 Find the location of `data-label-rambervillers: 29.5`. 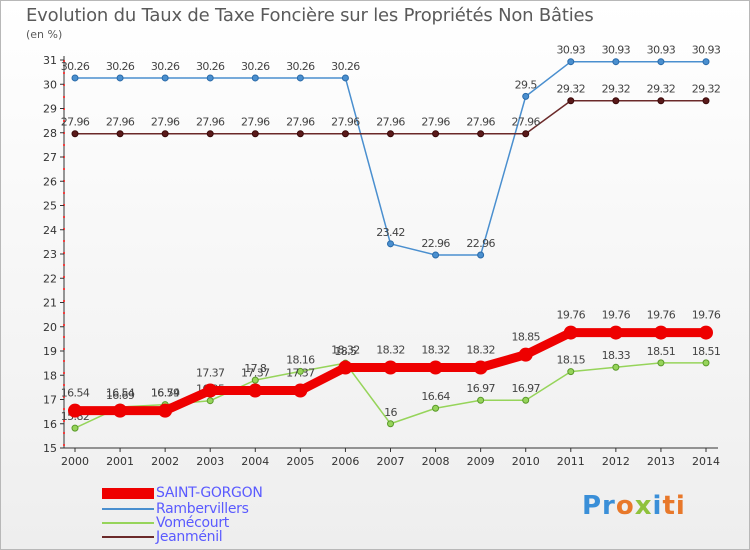

data-label-rambervillers: 29.5 is located at coordinates (526, 84).